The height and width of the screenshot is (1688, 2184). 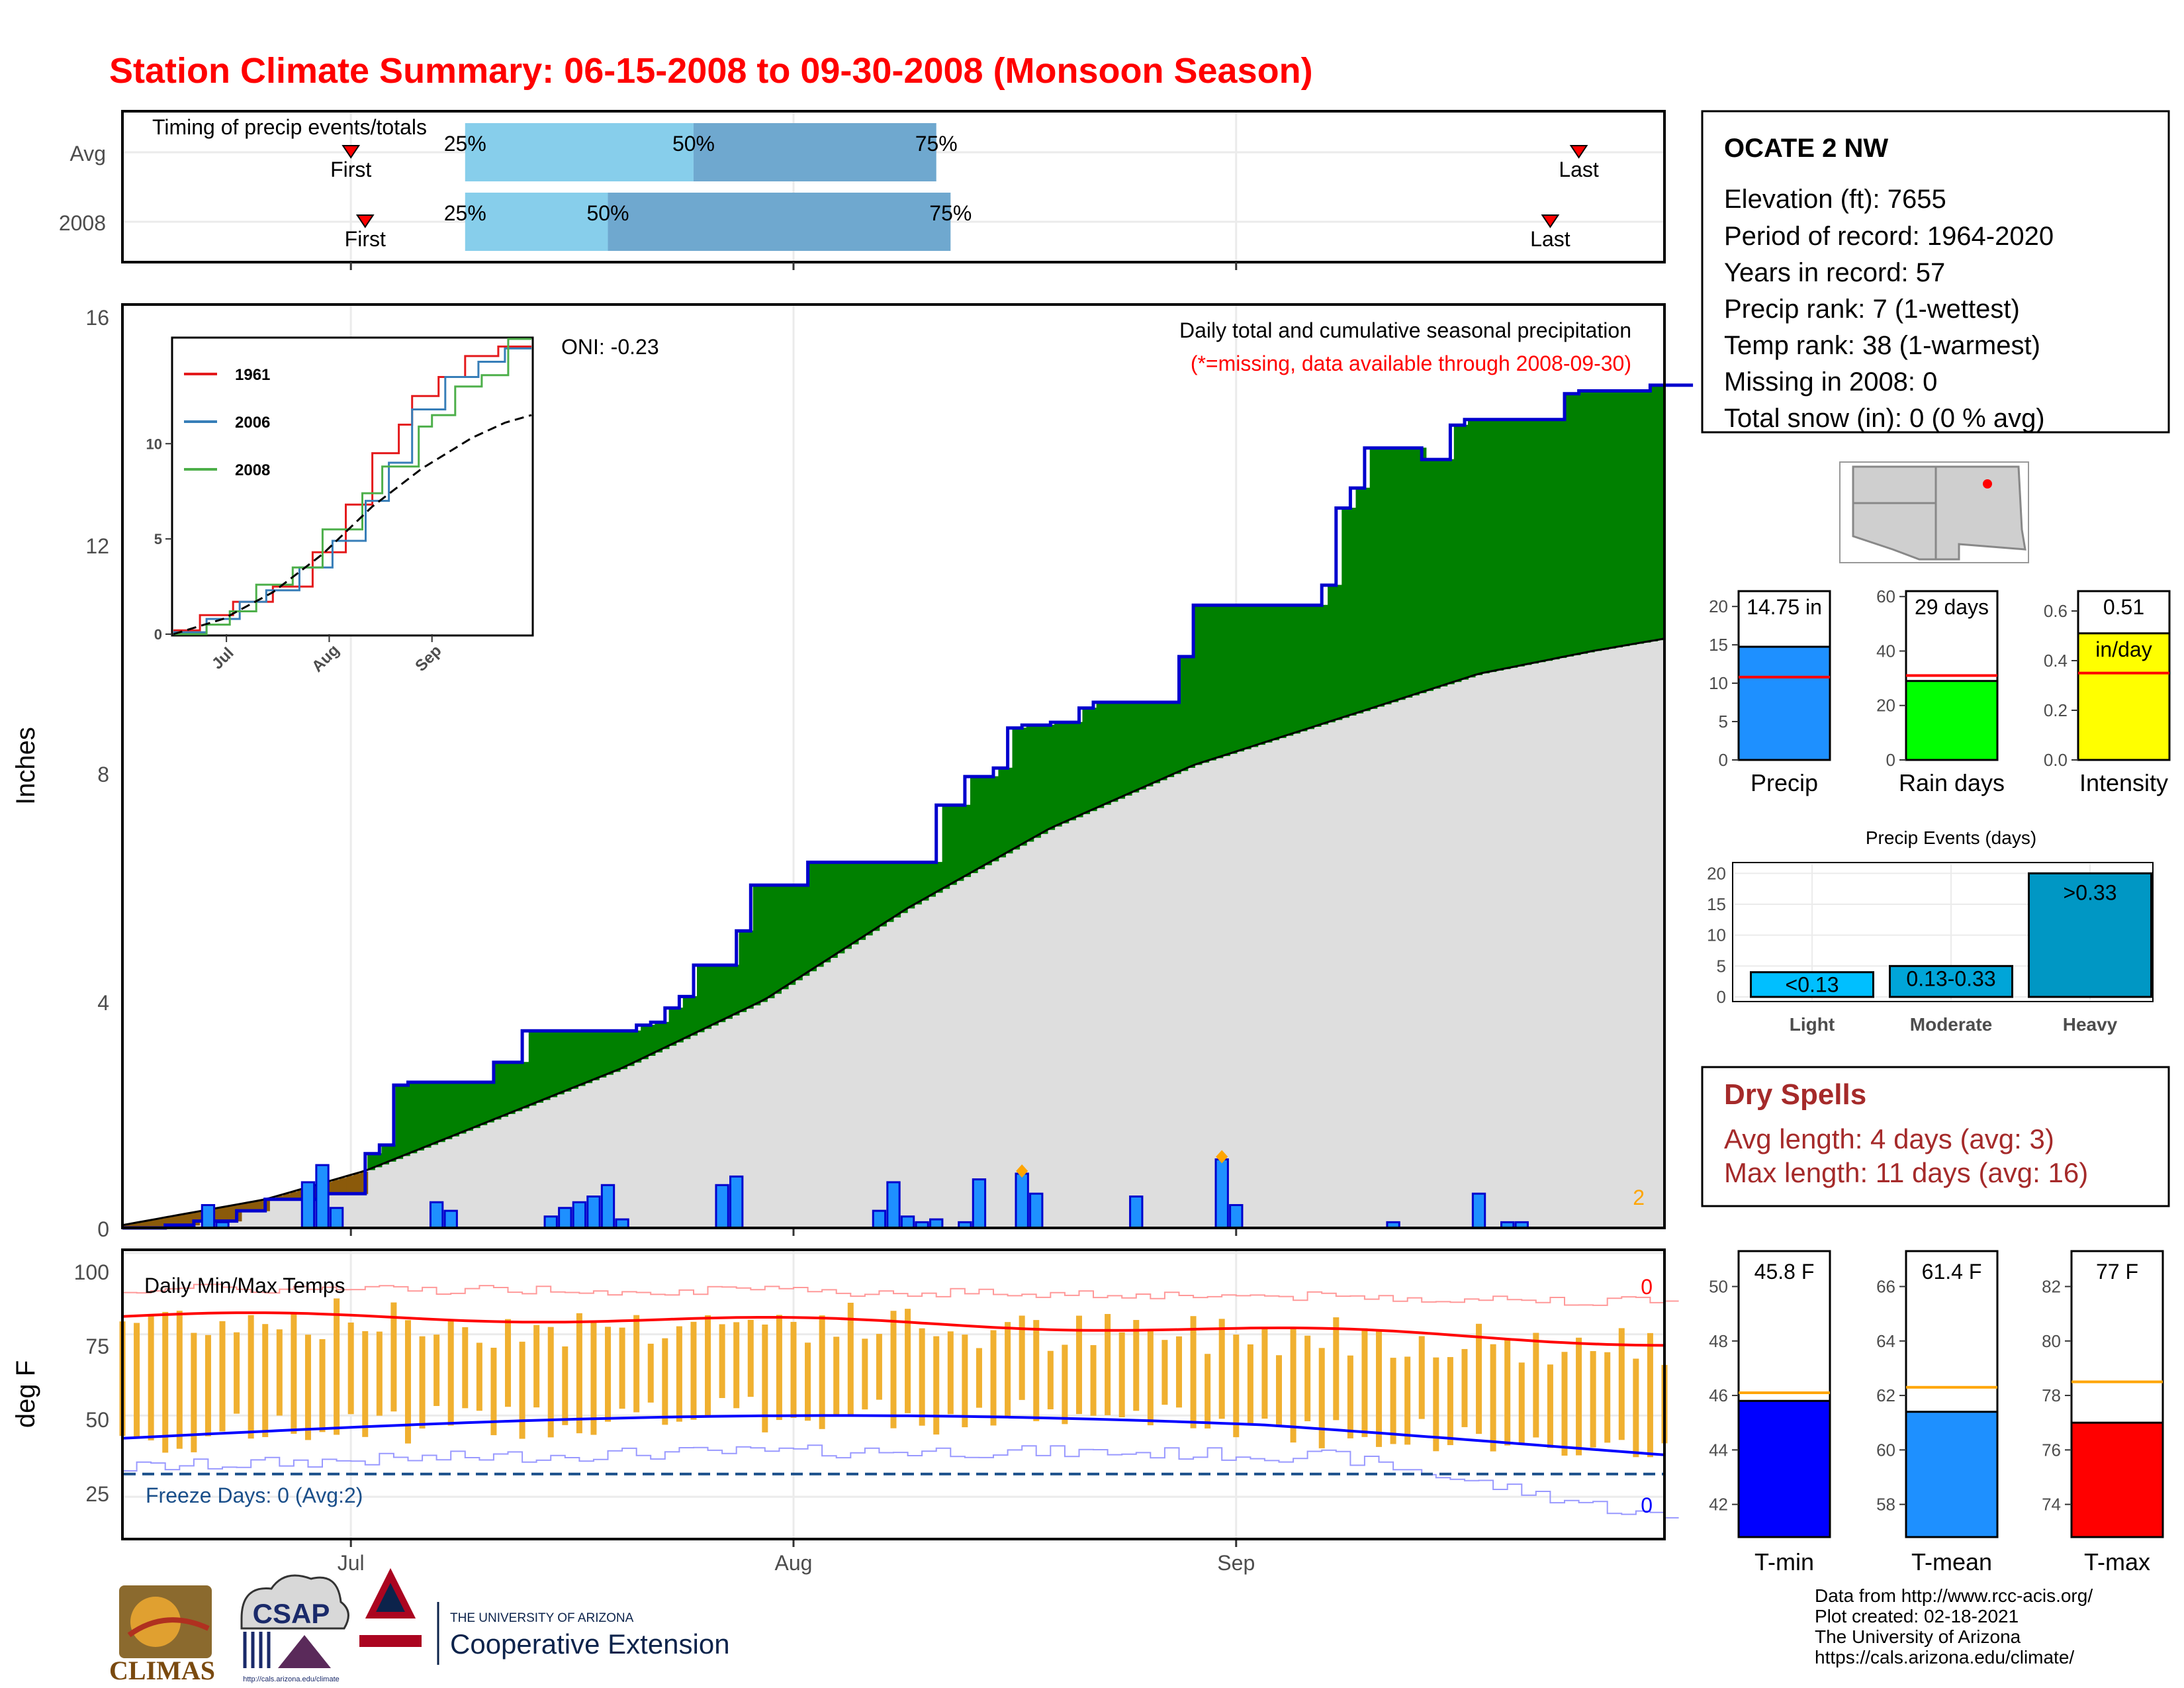 What do you see at coordinates (1718, 1505) in the screenshot?
I see `temp-summary-ytick-label: 42` at bounding box center [1718, 1505].